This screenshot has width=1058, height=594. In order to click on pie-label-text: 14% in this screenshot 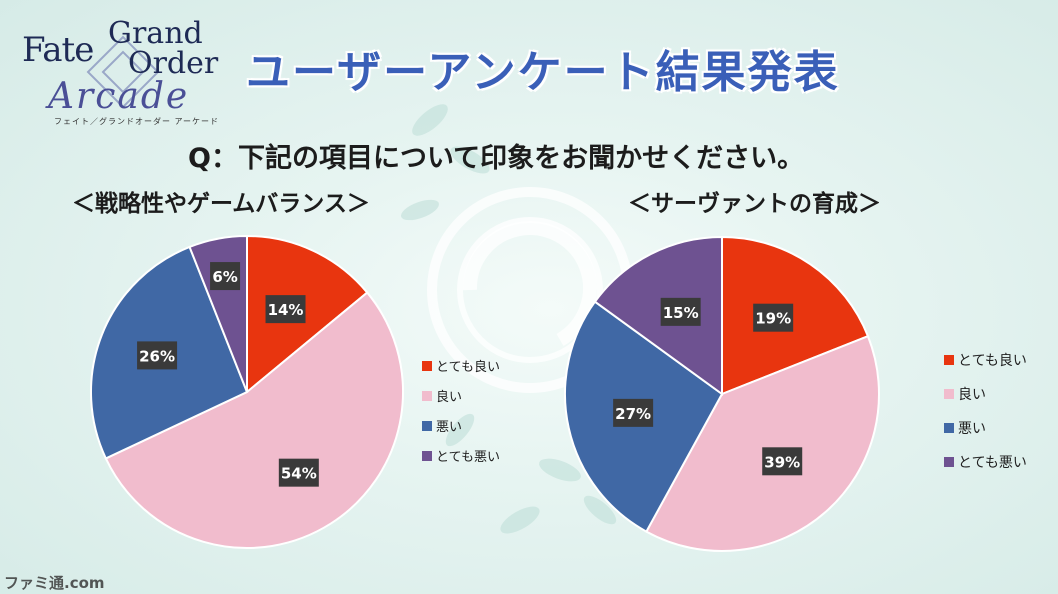, I will do `click(286, 310)`.